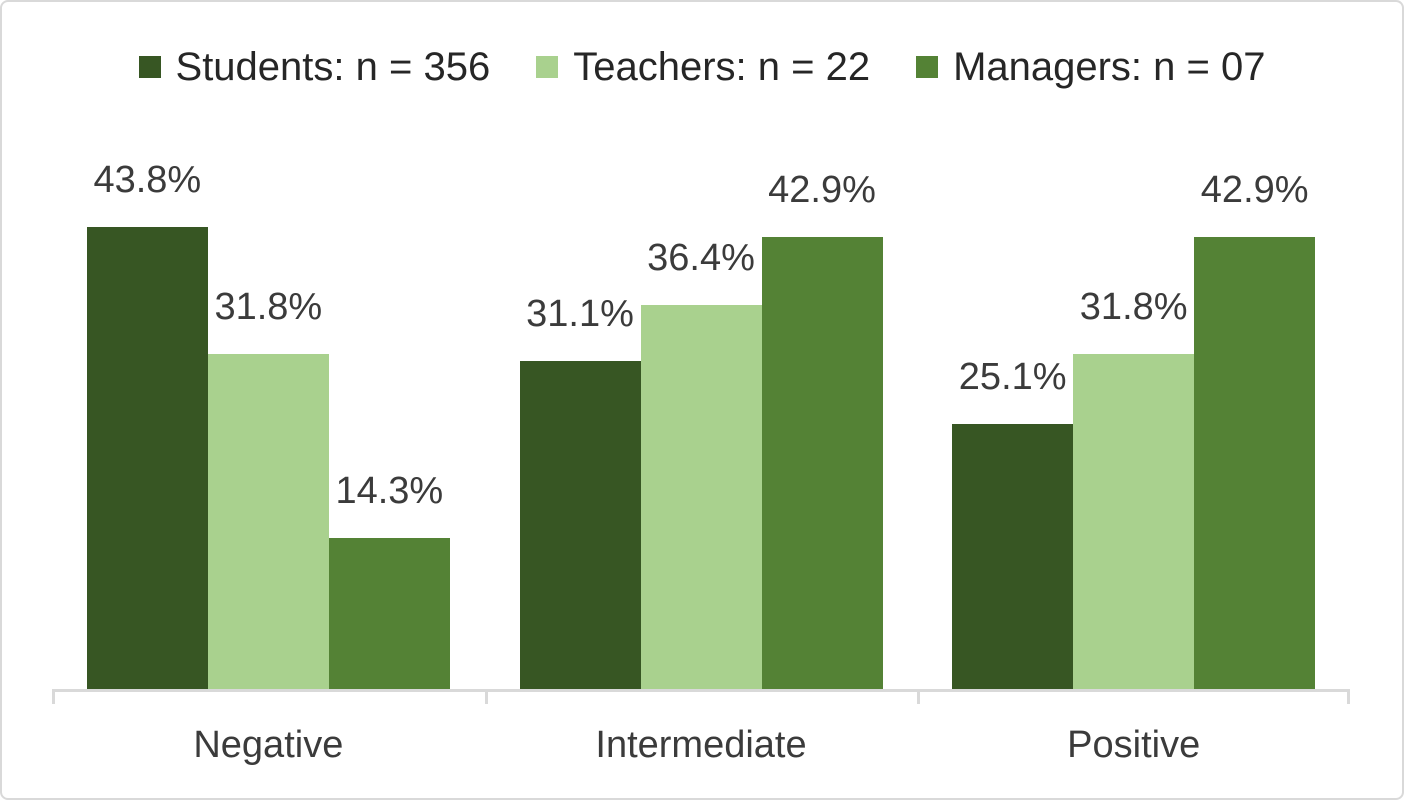 This screenshot has height=800, width=1404. I want to click on bar-value-label: 43.8%, so click(147, 180).